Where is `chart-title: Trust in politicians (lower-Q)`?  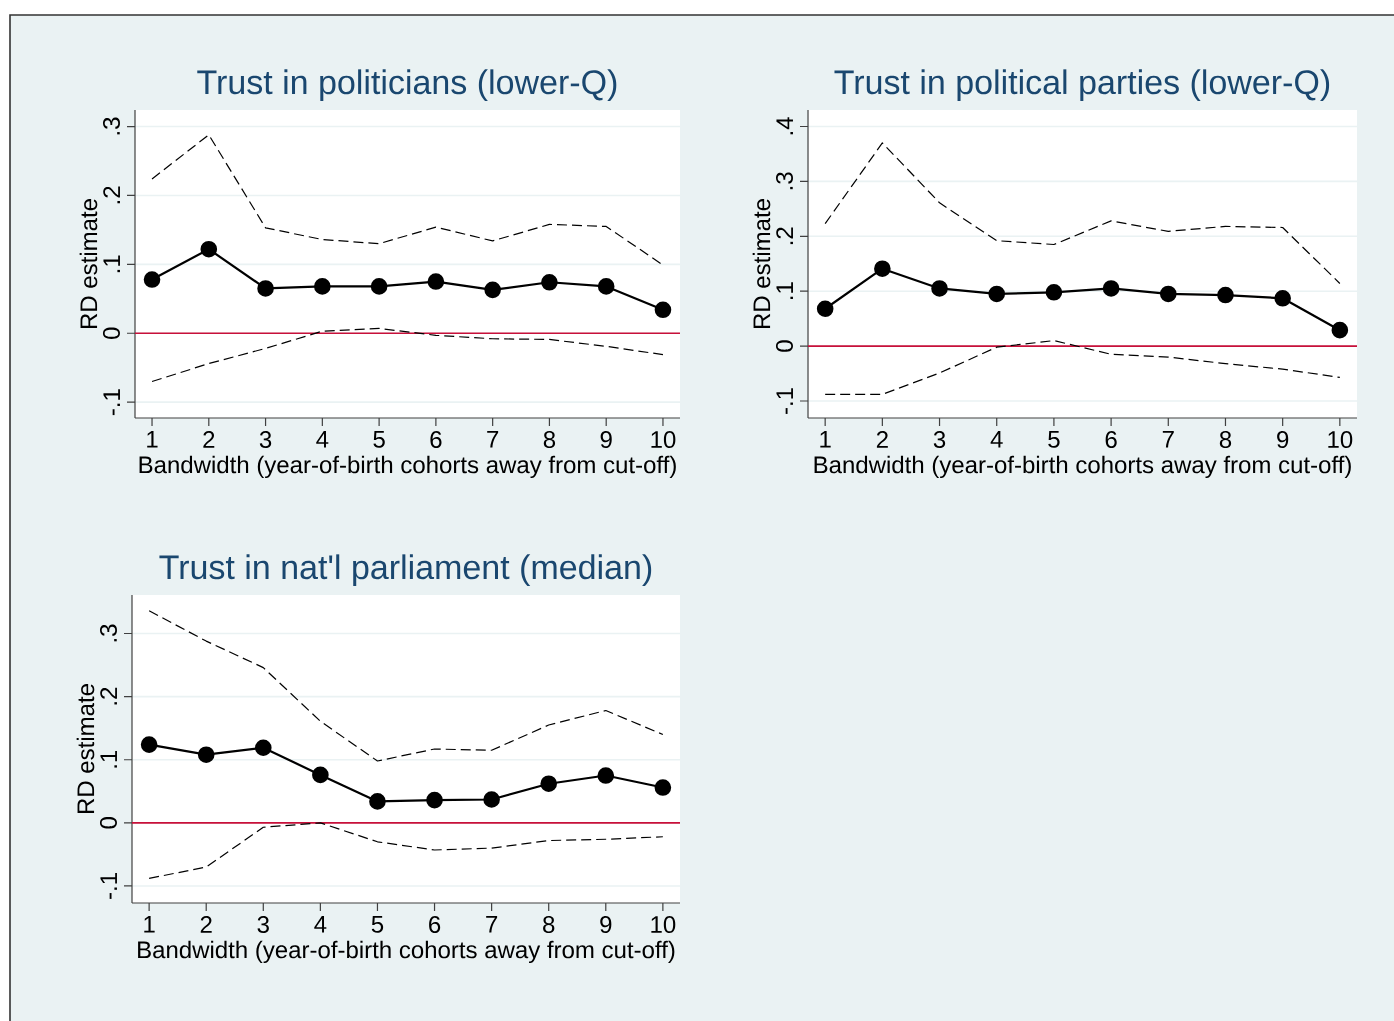
chart-title: Trust in politicians (lower-Q) is located at coordinates (407, 85).